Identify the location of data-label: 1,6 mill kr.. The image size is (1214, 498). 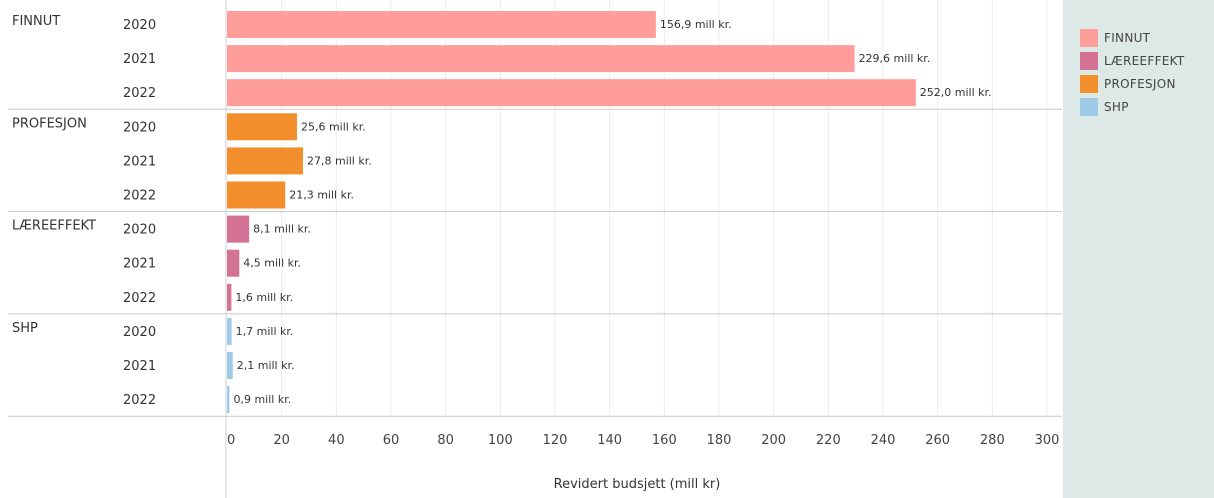
(264, 297).